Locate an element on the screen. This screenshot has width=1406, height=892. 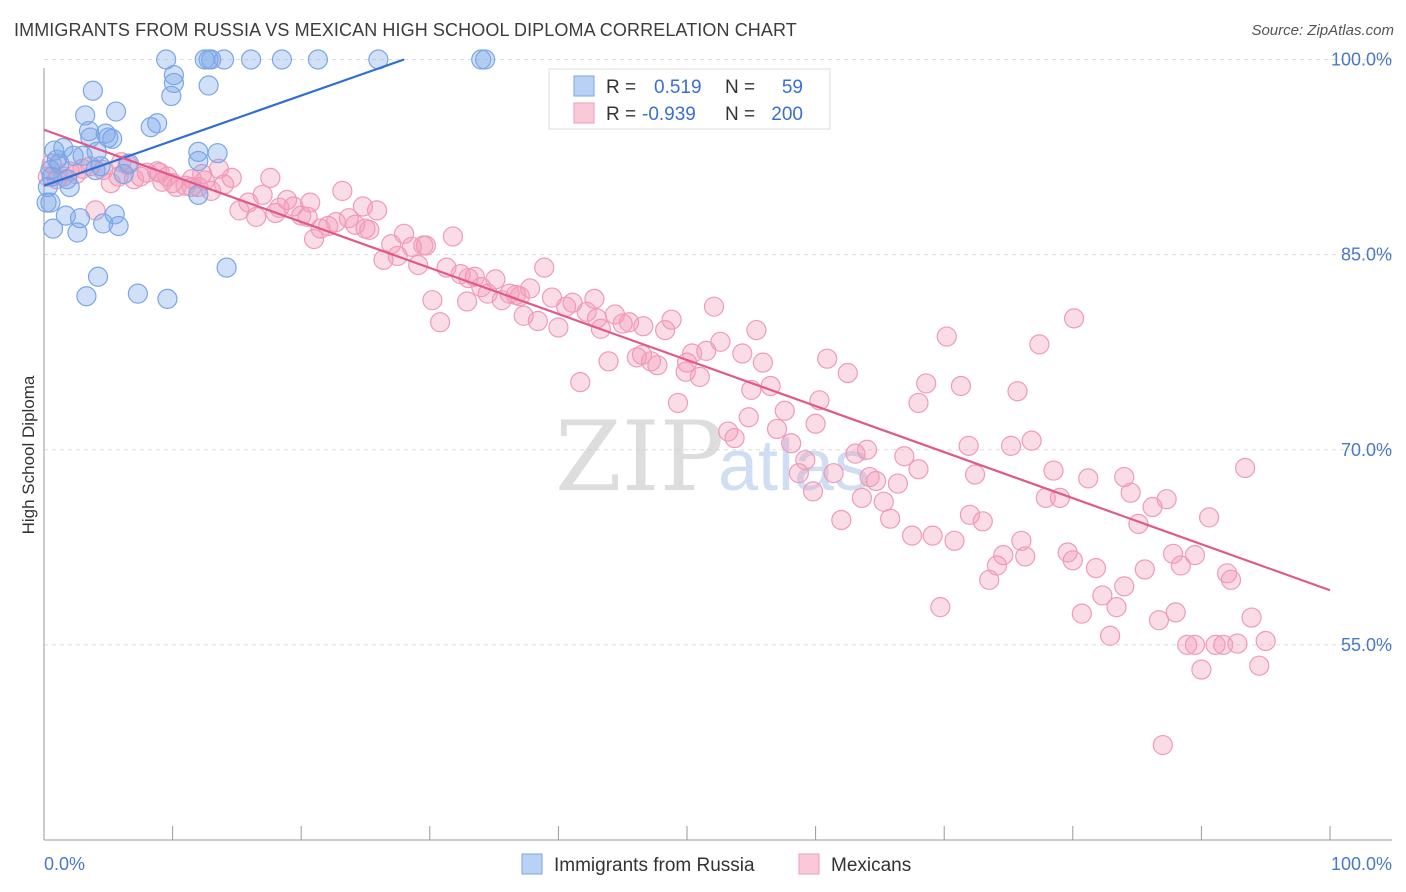
legend-swatch-russia is located at coordinates (532, 864).